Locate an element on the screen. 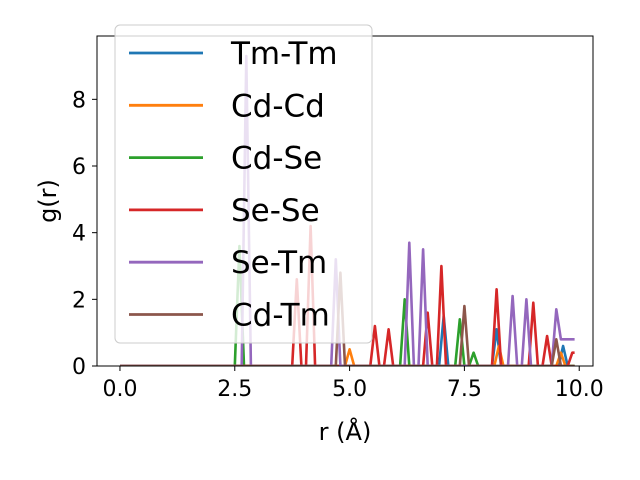  x-tick-label: 10.0 is located at coordinates (579, 389).